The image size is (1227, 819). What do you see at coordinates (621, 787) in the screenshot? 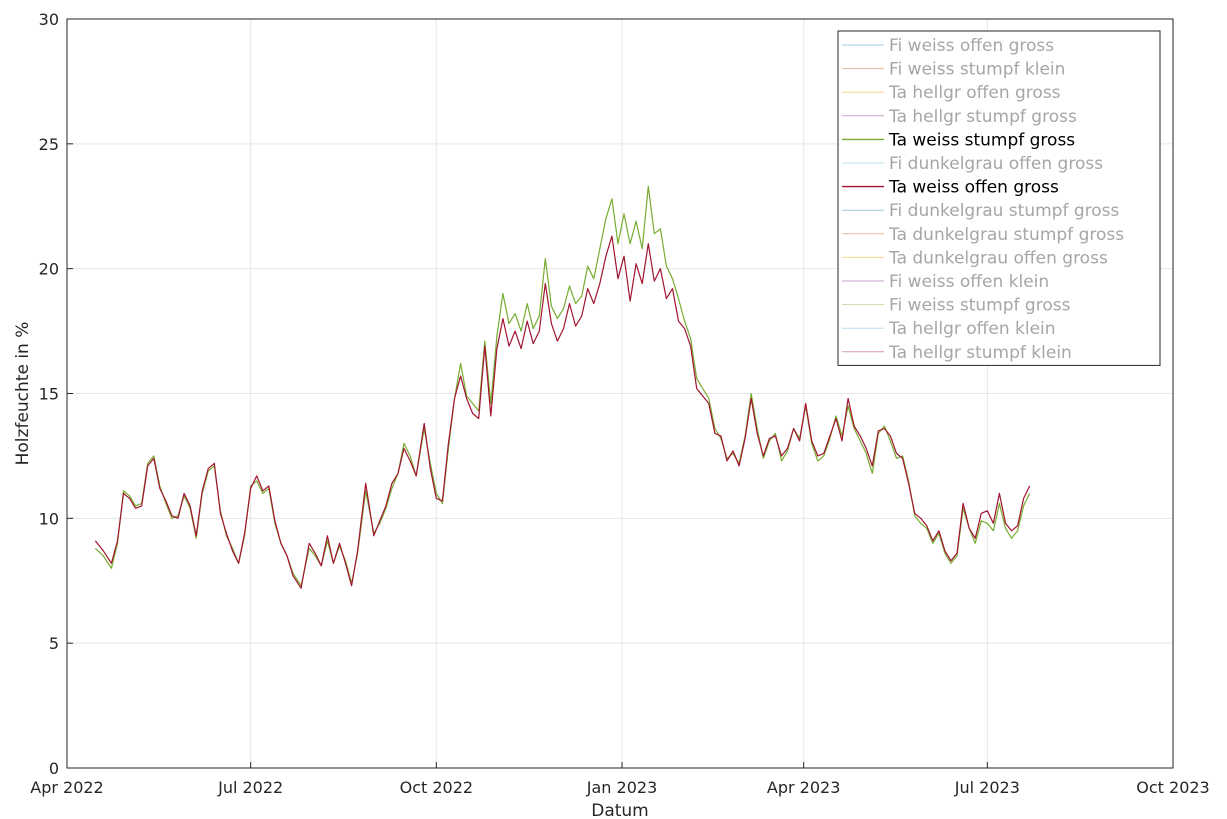
I see `x-tick-label: Jan 2023` at bounding box center [621, 787].